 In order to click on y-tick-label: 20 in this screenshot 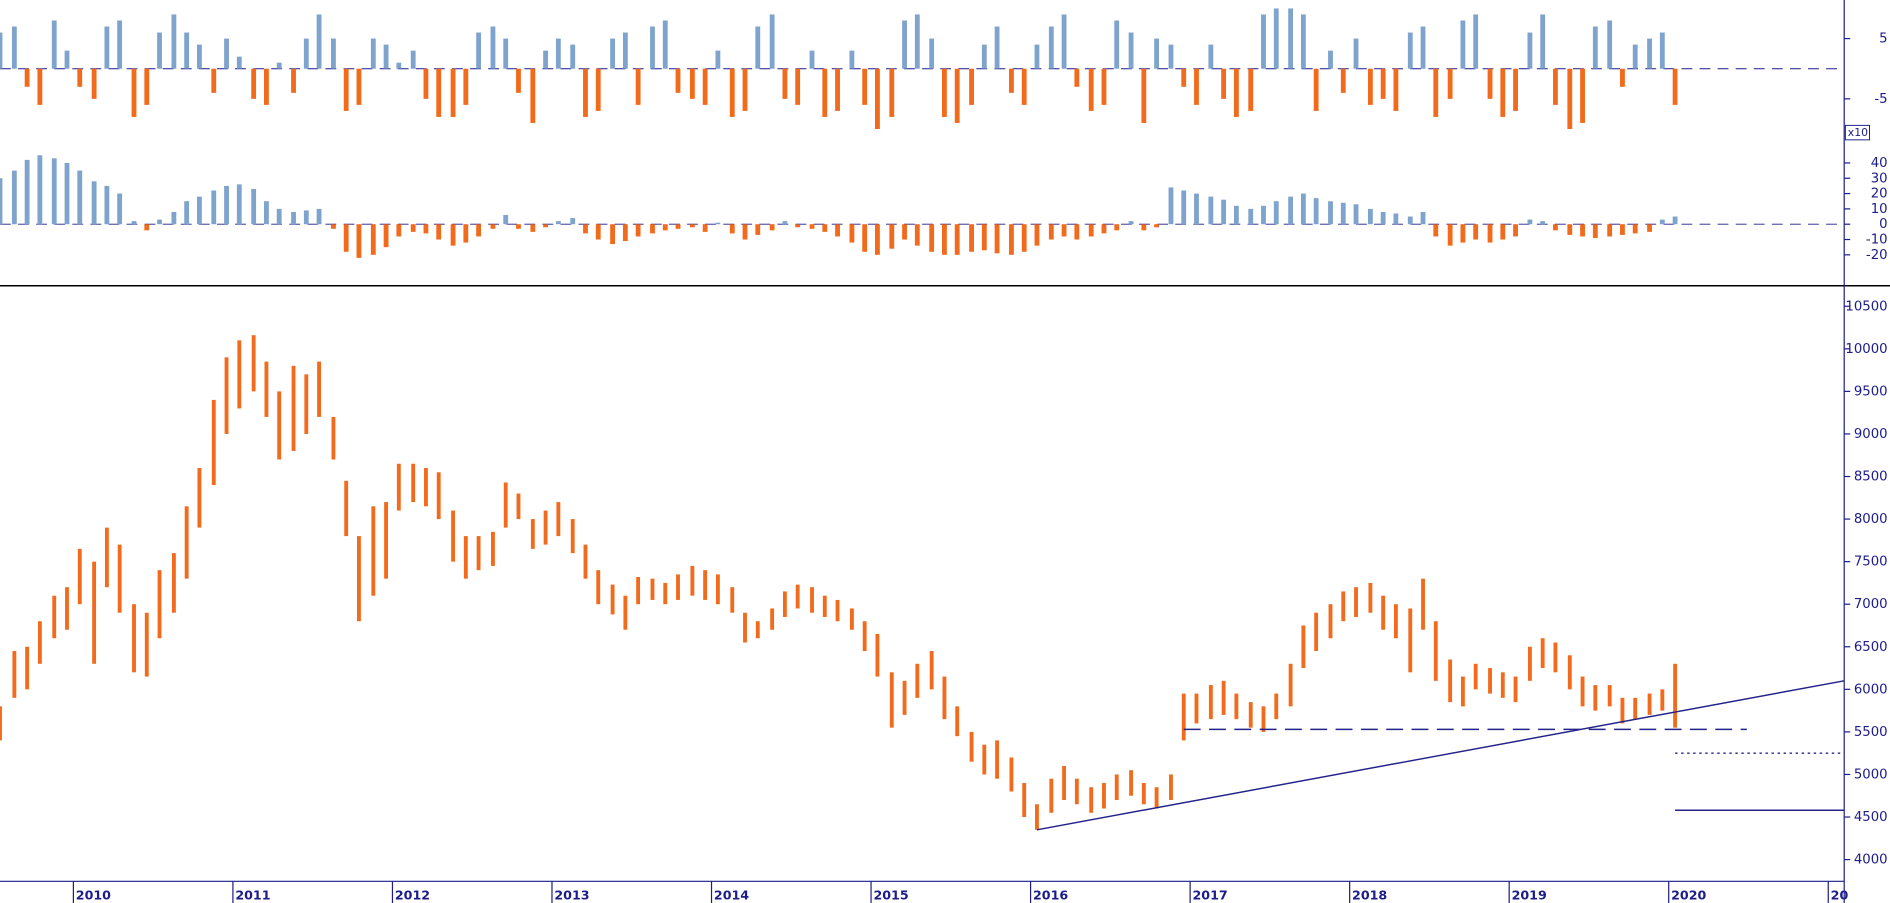, I will do `click(1879, 194)`.